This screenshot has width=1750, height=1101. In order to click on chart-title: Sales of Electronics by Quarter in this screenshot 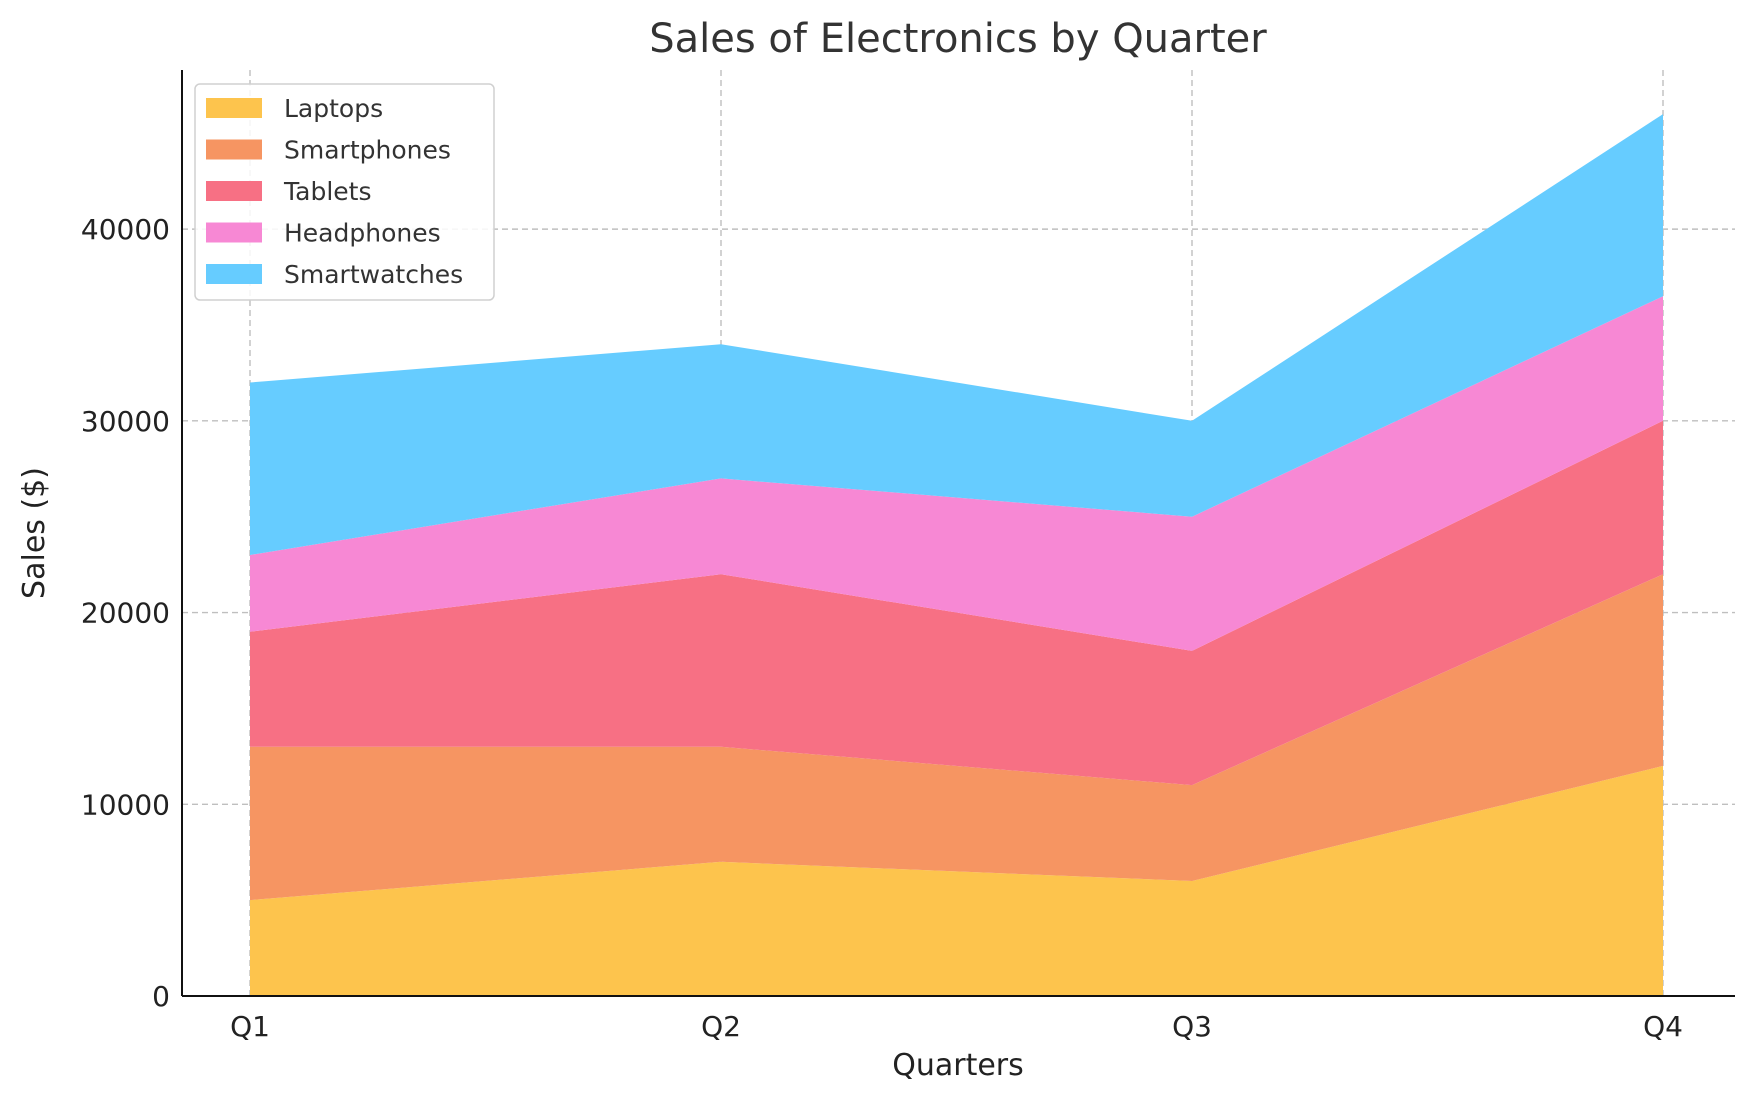, I will do `click(958, 39)`.